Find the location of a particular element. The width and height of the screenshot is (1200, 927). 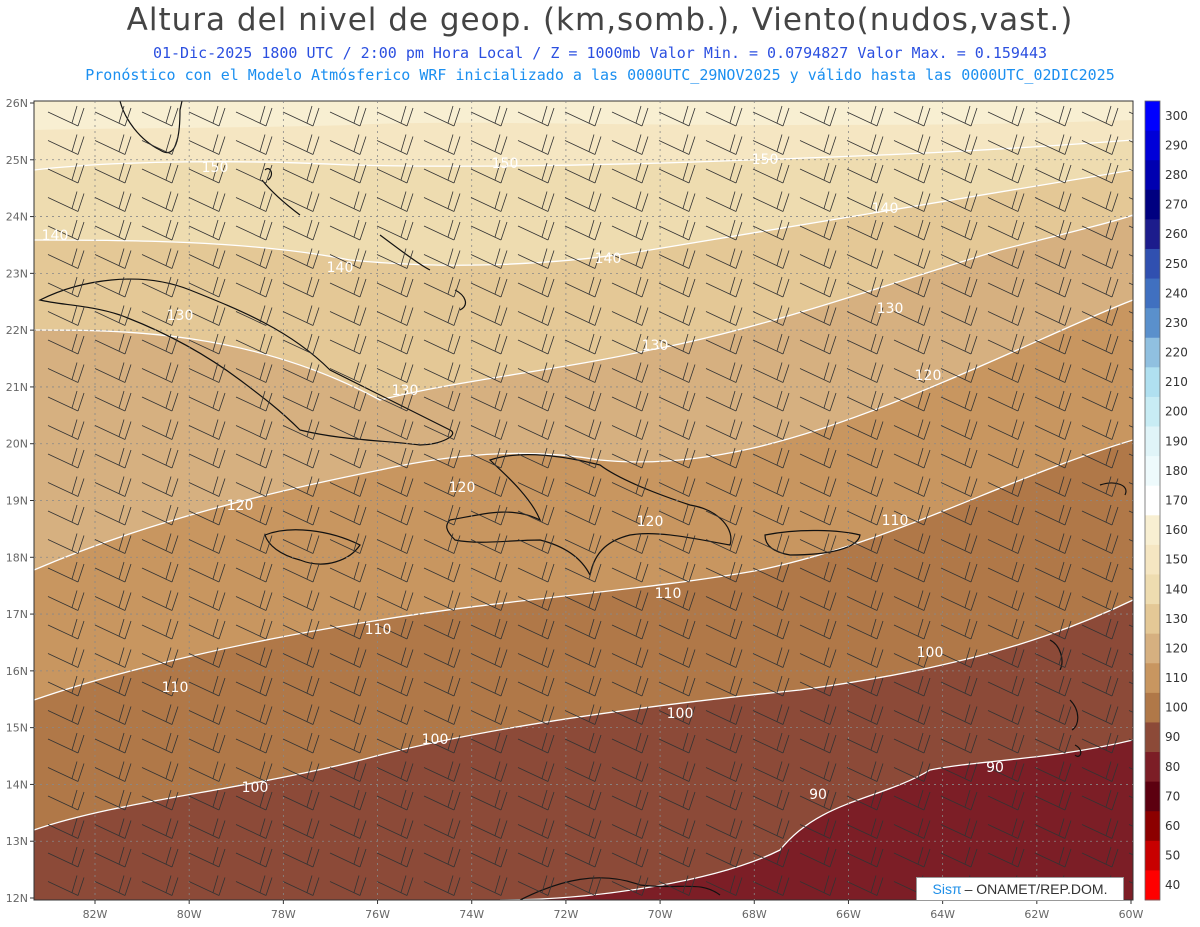

colorbar-label: 190 is located at coordinates (1176, 441).